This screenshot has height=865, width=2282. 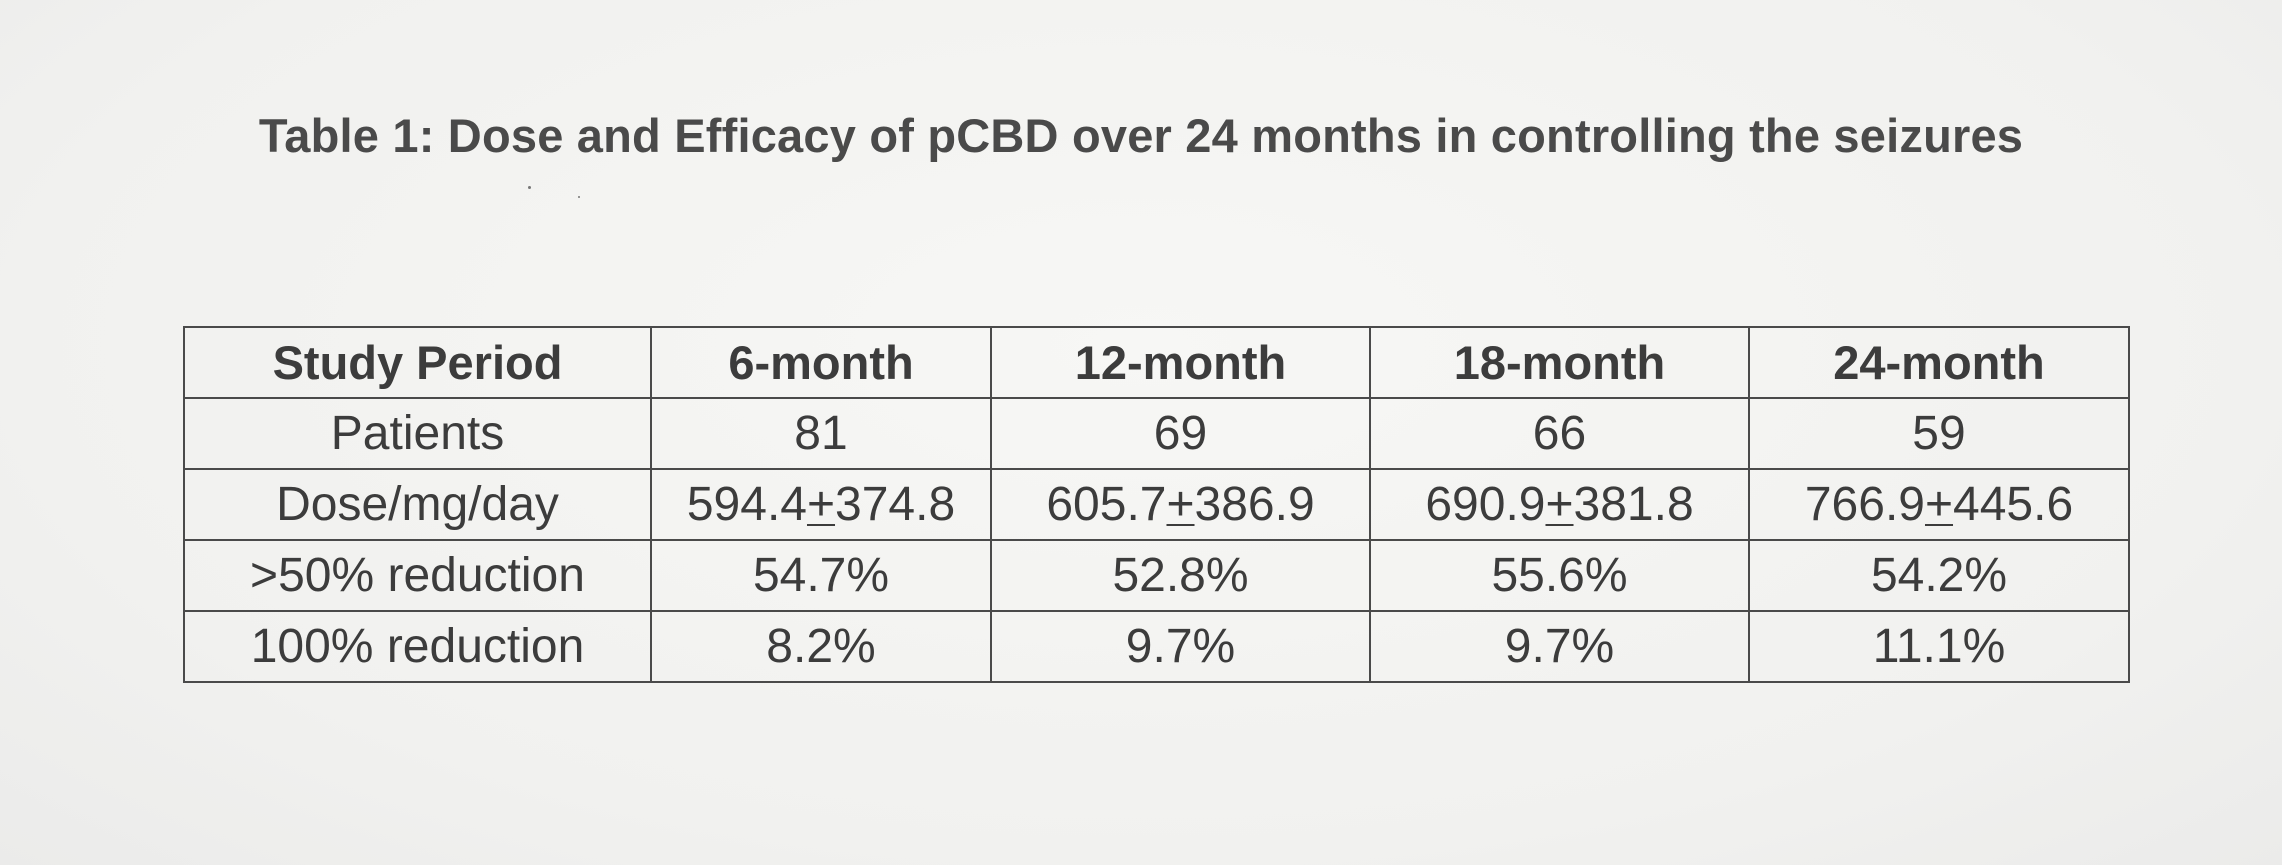 I want to click on cell-dose-18-month: 690.9+381.8, so click(x=1559, y=504).